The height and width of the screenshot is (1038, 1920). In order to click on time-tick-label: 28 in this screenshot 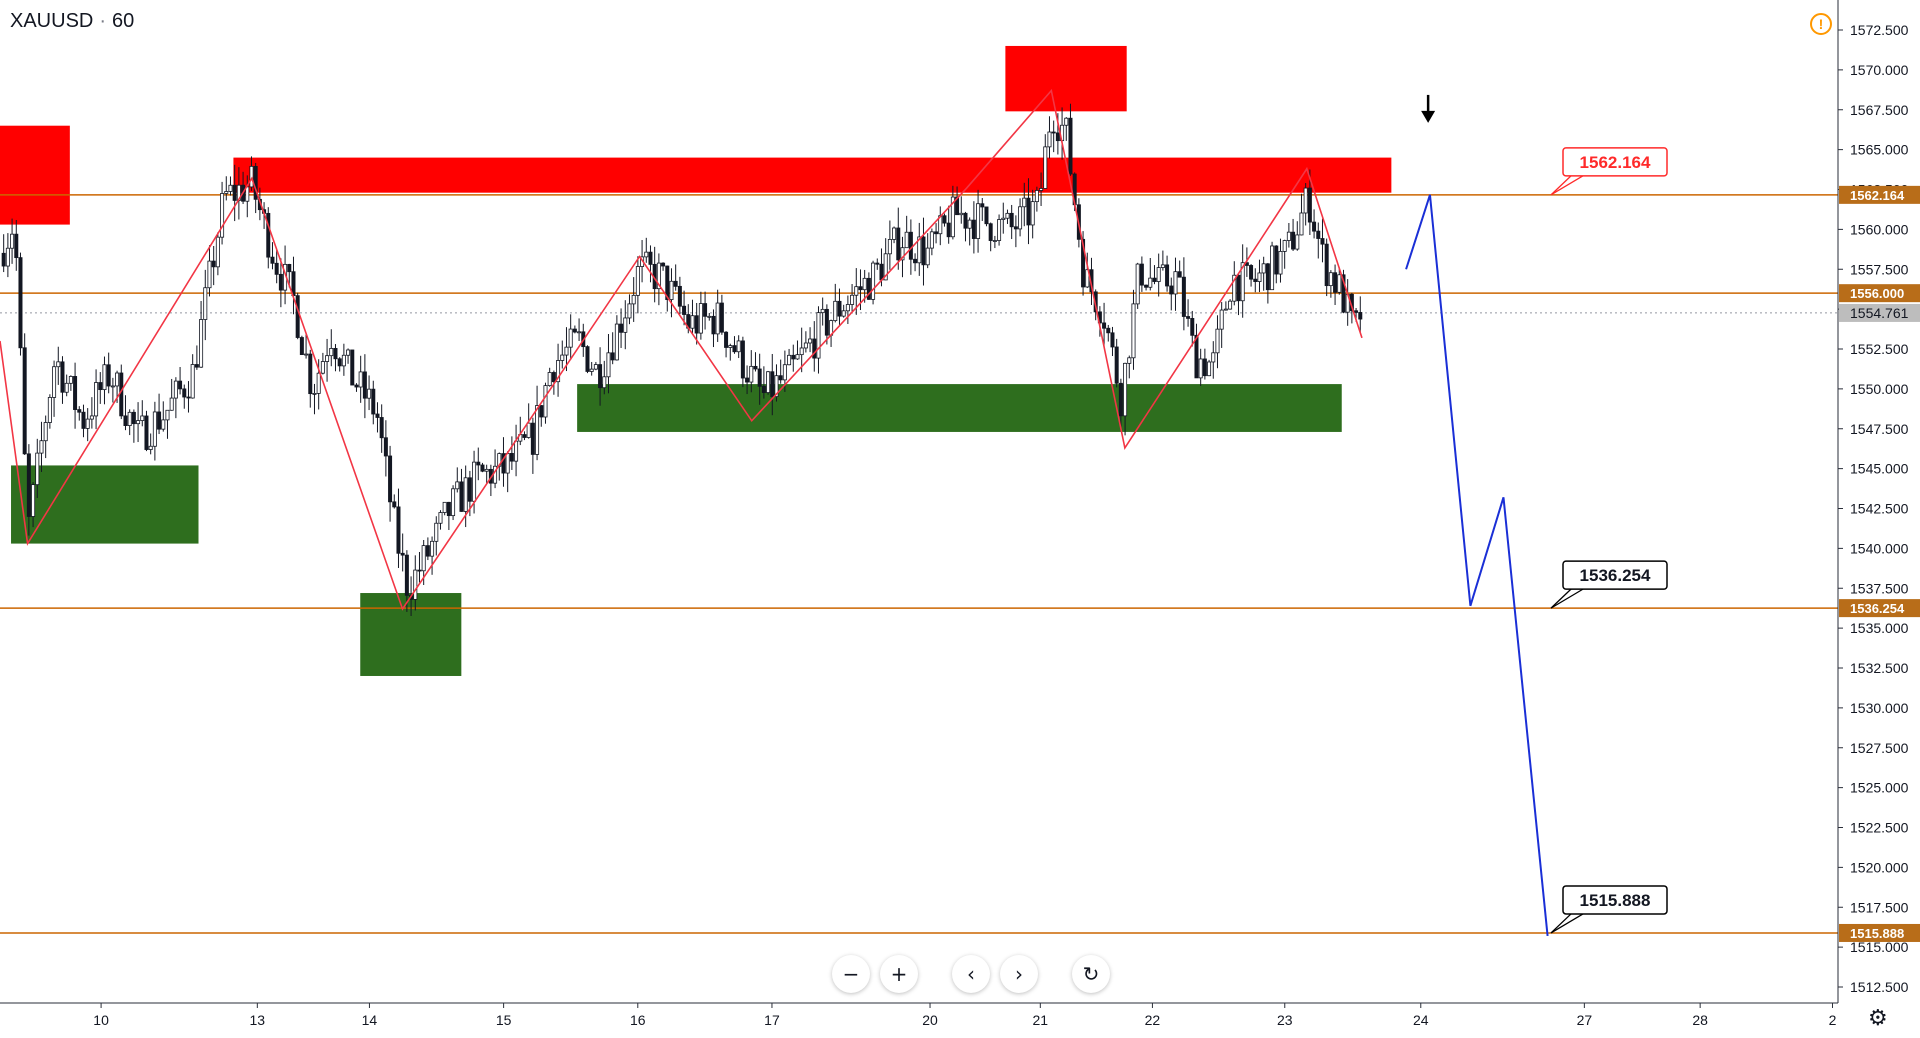, I will do `click(1700, 1020)`.